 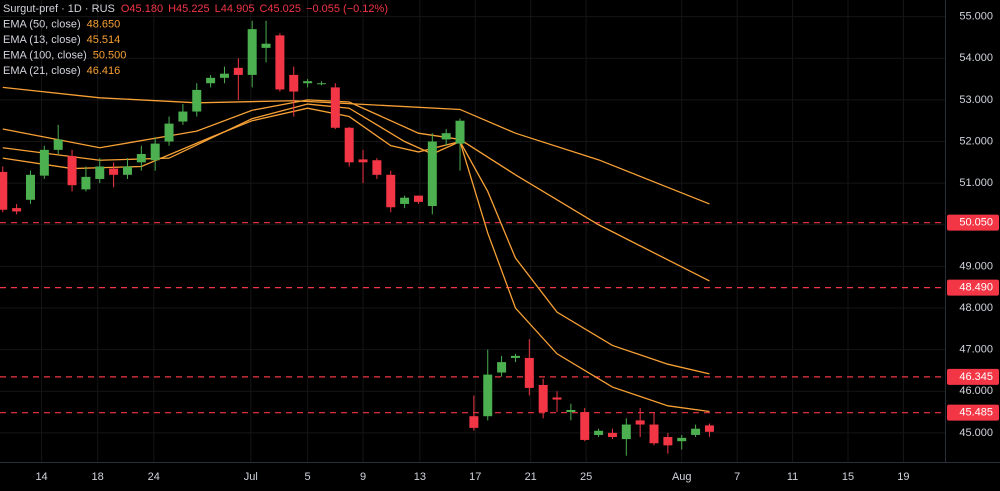 What do you see at coordinates (154, 477) in the screenshot?
I see `x-tick-label: 24` at bounding box center [154, 477].